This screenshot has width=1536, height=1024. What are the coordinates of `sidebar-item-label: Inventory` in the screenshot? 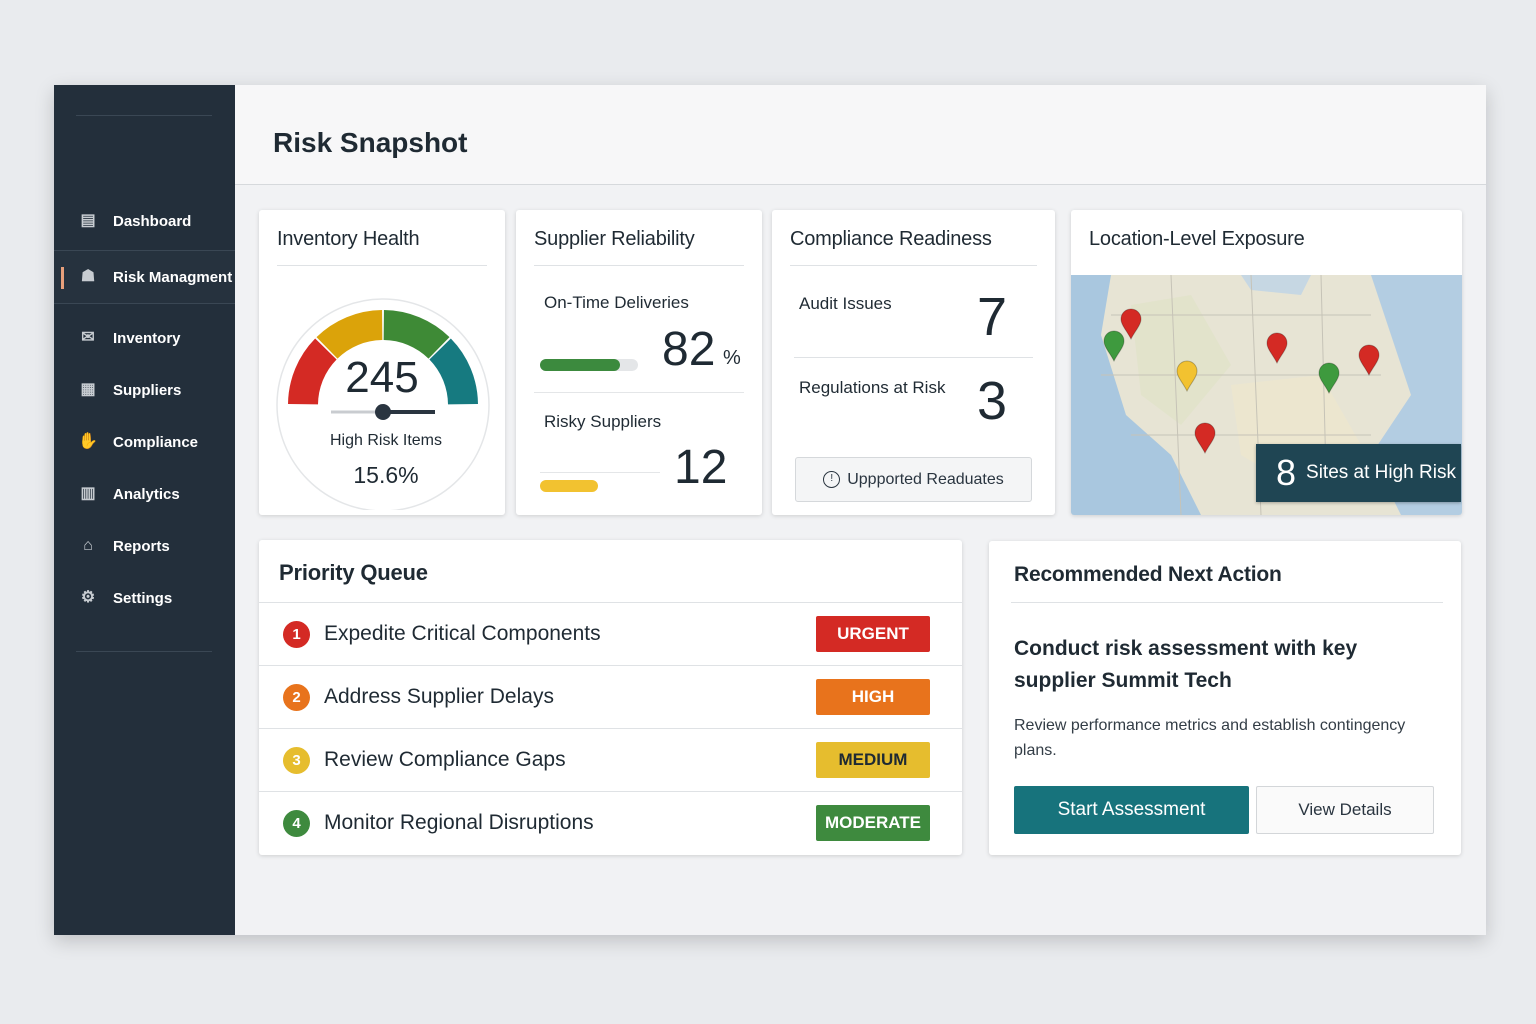 It's located at (147, 338).